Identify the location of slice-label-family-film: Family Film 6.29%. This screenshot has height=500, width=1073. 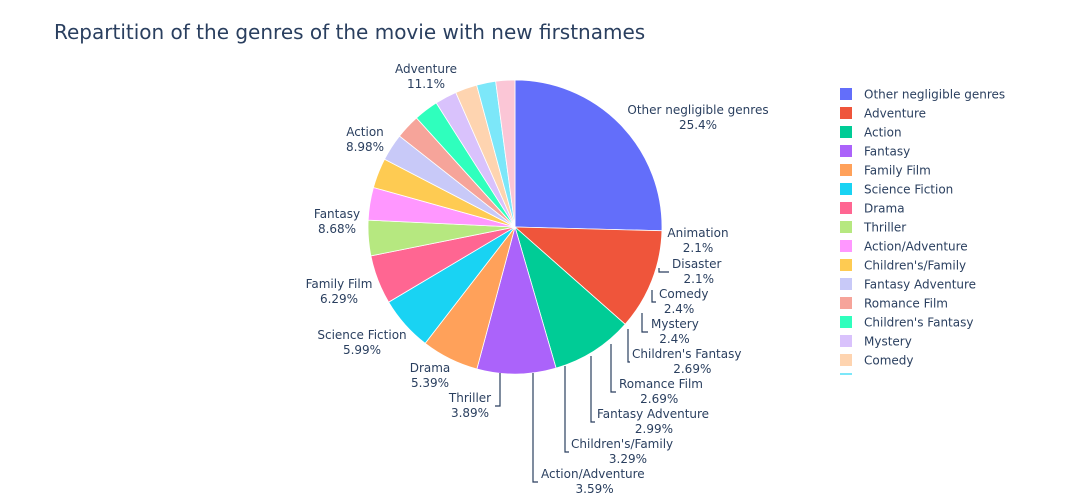
(339, 291).